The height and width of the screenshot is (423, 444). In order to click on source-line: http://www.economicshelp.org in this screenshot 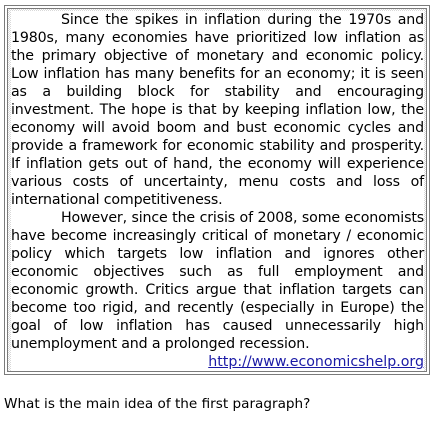, I will do `click(217, 362)`.